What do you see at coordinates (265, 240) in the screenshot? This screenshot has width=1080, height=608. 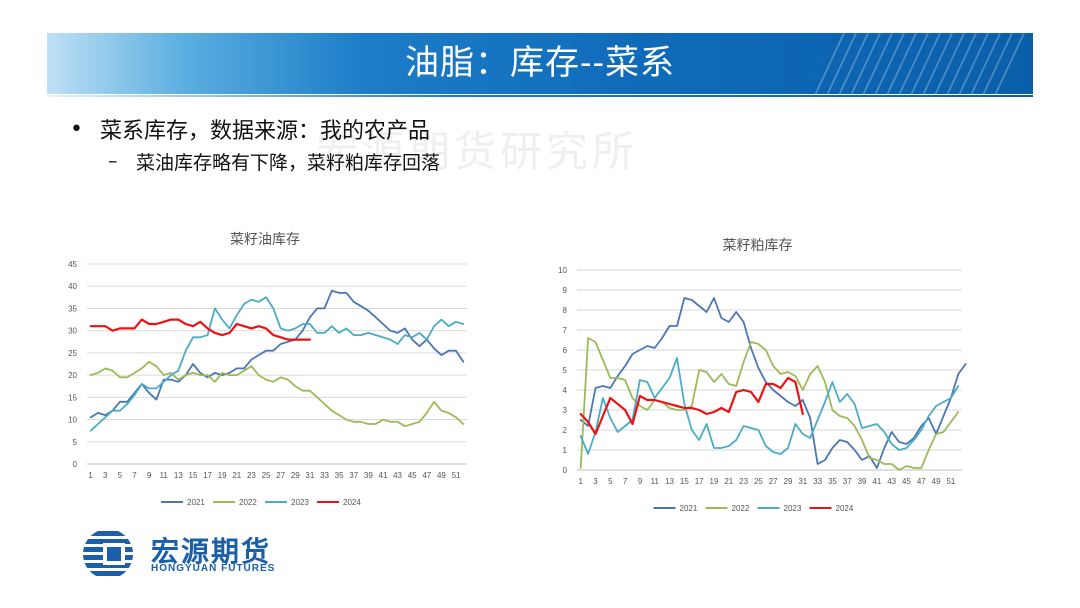 I see `chart-title: 菜籽油库存` at bounding box center [265, 240].